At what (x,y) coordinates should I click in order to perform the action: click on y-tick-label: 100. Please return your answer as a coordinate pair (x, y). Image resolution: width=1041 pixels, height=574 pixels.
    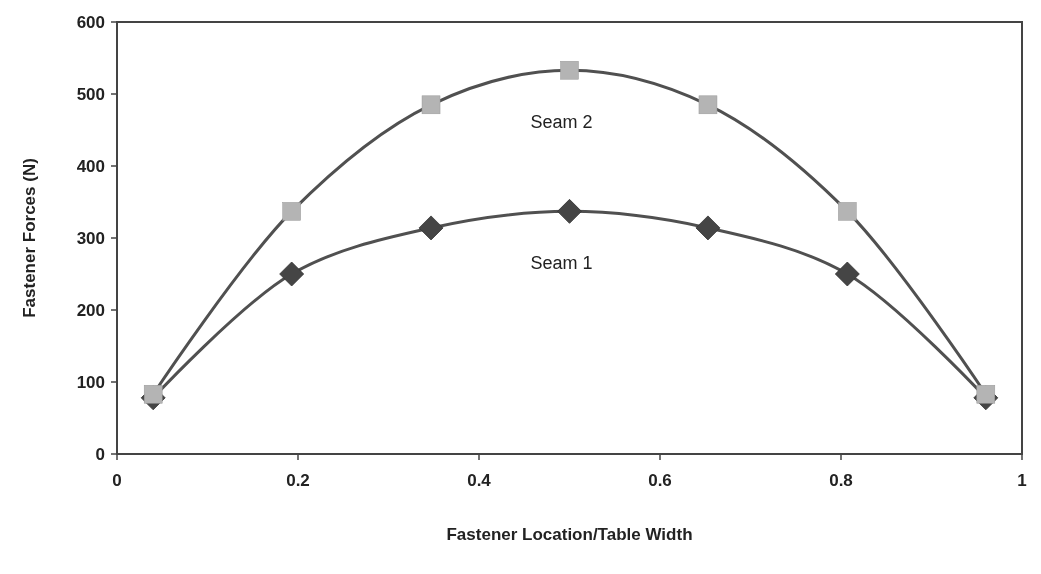
    Looking at the image, I should click on (90, 382).